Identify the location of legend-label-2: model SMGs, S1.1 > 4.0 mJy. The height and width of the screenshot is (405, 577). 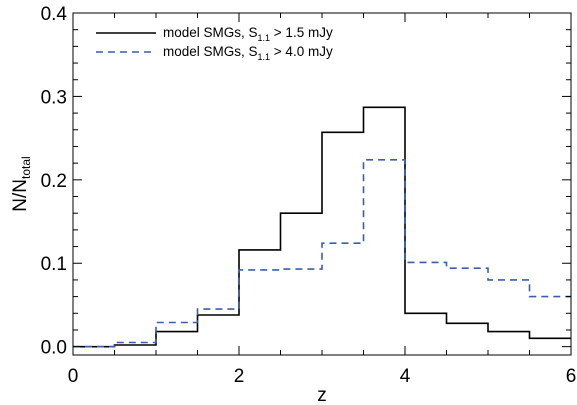
(248, 53).